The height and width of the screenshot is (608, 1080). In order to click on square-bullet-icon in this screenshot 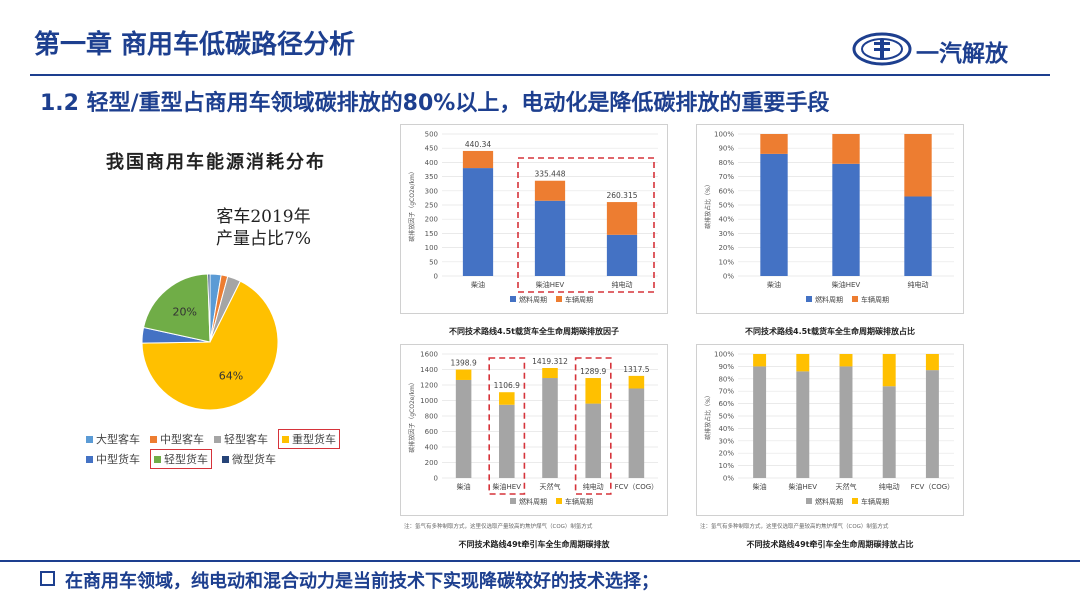, I will do `click(47, 578)`.